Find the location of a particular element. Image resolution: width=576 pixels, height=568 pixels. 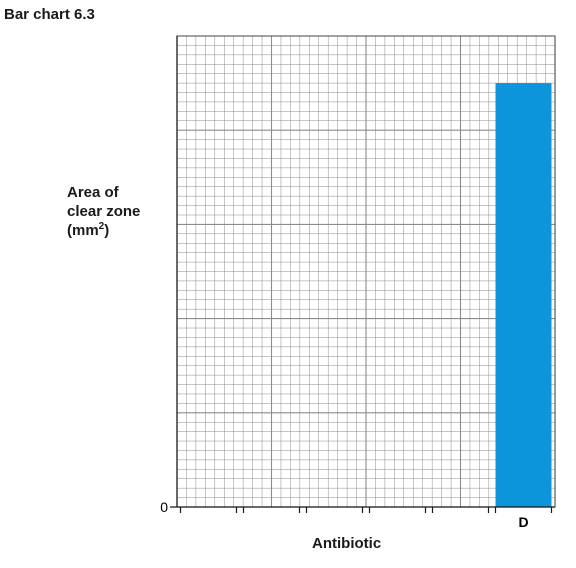

y-axis-label-close: ) is located at coordinates (107, 230).